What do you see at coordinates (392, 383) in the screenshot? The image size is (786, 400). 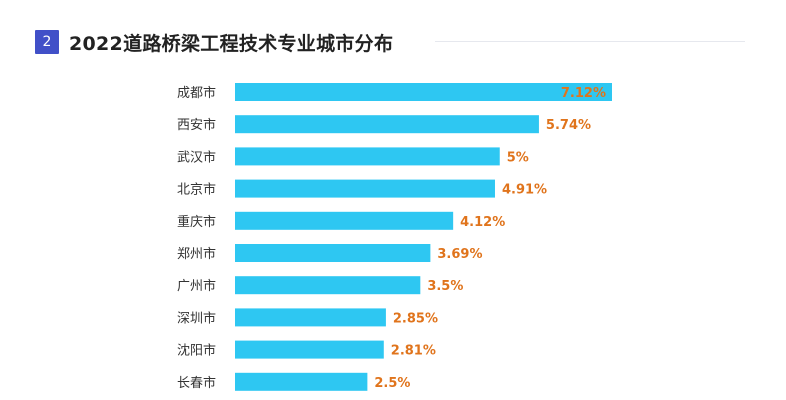 I see `value-label: 2.5%` at bounding box center [392, 383].